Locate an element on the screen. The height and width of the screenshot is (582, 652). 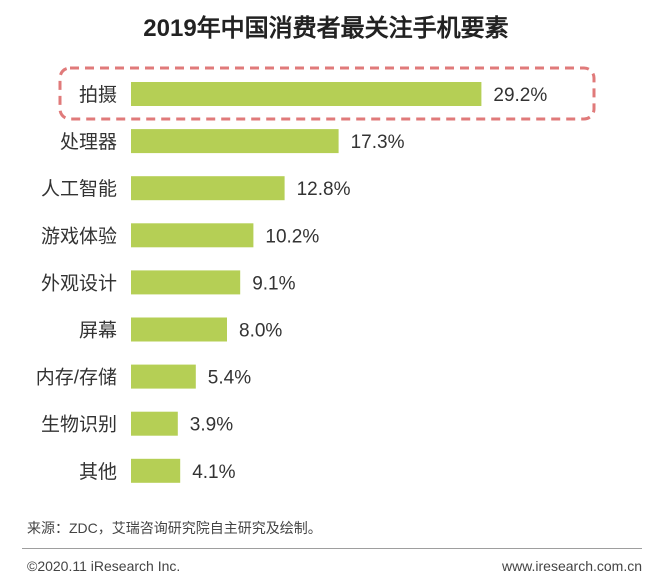
value-label: 9.1% is located at coordinates (273, 283).